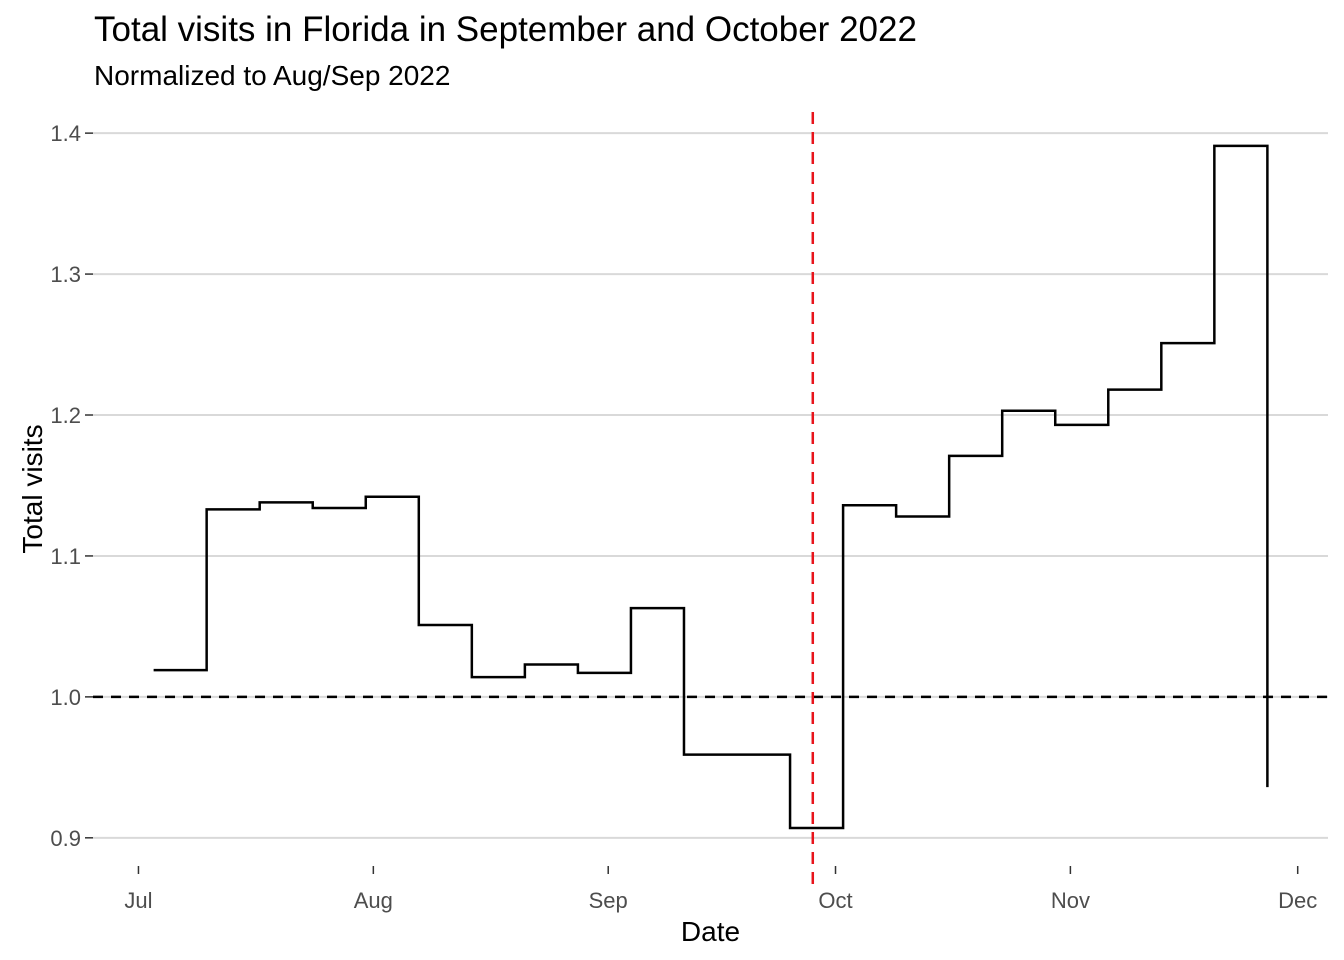 The height and width of the screenshot is (960, 1344). I want to click on y-tick-label: 1.1, so click(65, 556).